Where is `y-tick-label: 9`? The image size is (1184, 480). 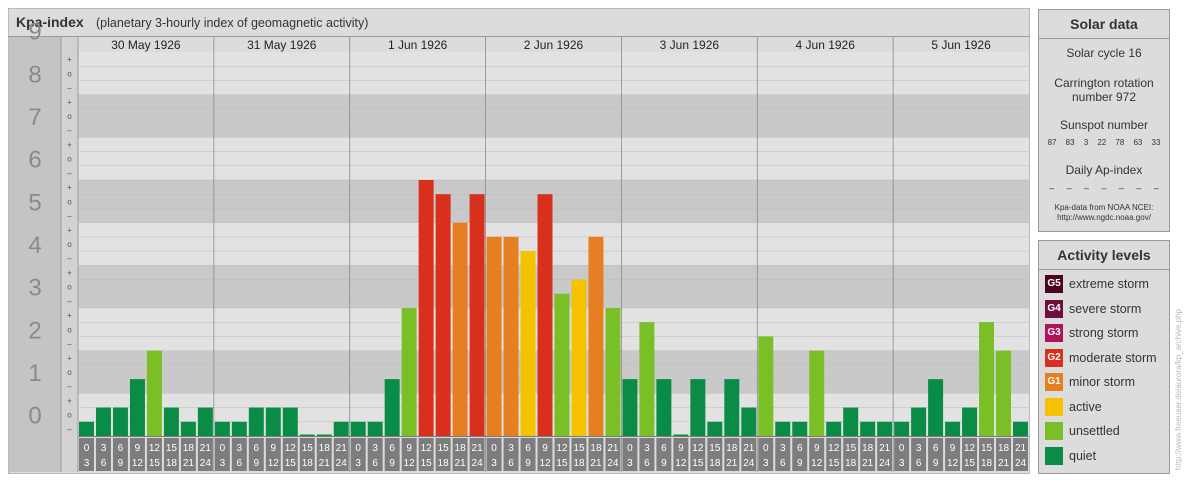 y-tick-label: 9 is located at coordinates (34, 32).